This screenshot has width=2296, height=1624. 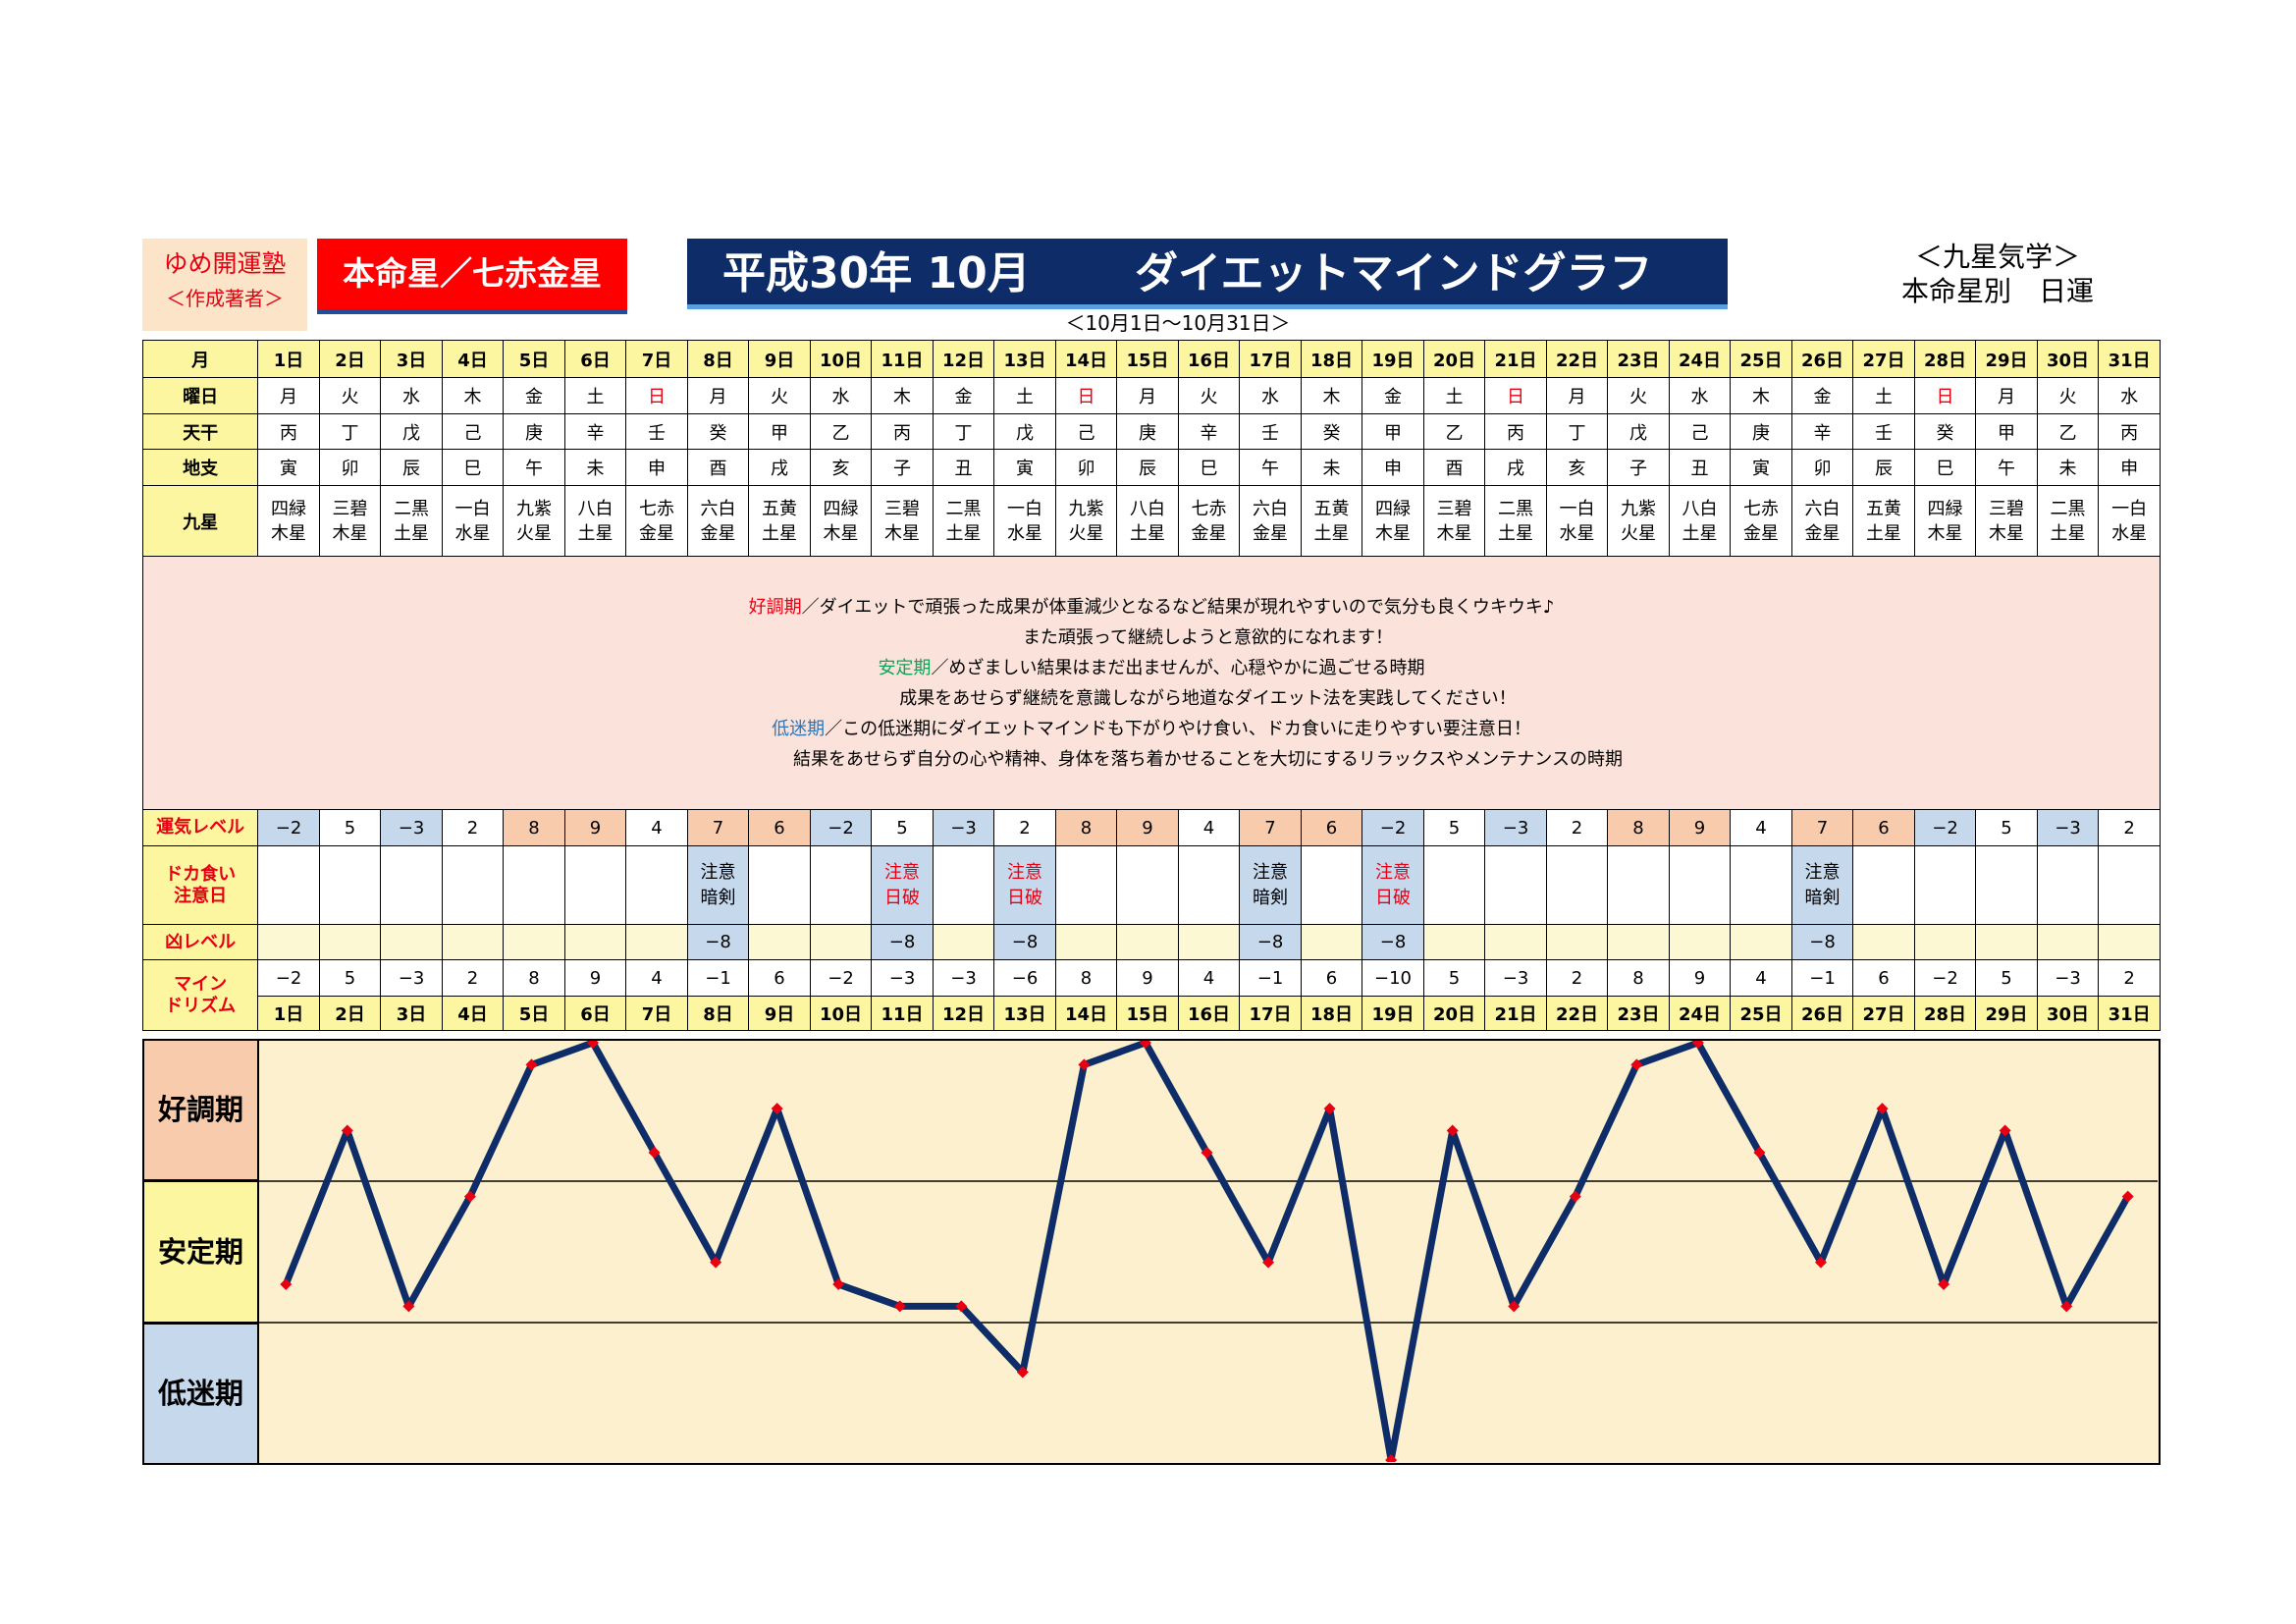 I want to click on tenkan-cell: 己, so click(x=473, y=431).